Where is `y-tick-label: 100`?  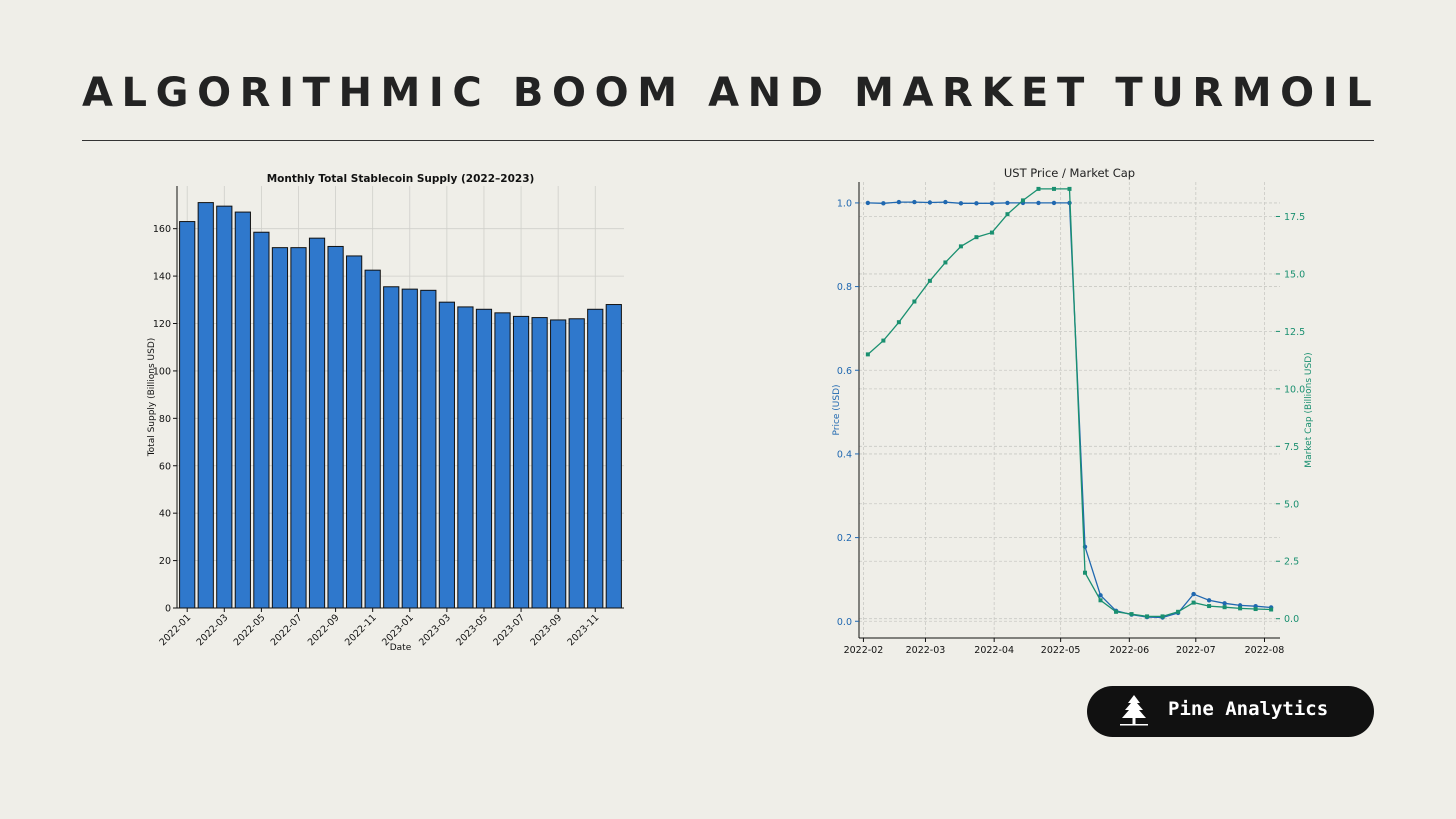
y-tick-label: 100 is located at coordinates (162, 371).